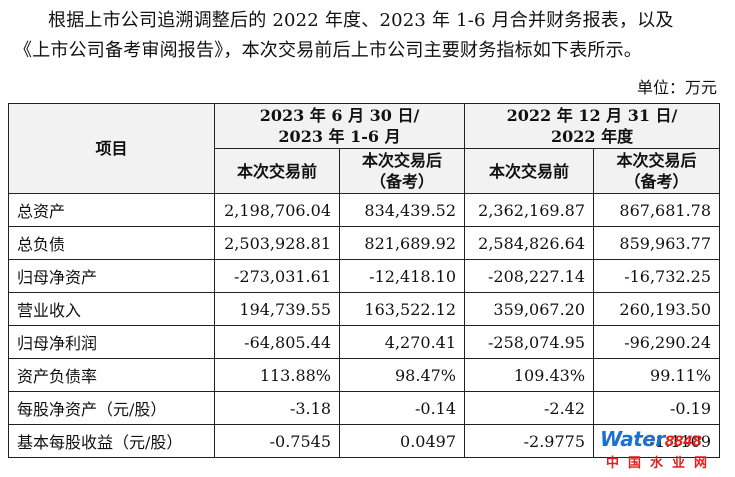 The width and height of the screenshot is (735, 477). I want to click on row-label: 每股净资产（元/股）, so click(111, 408).